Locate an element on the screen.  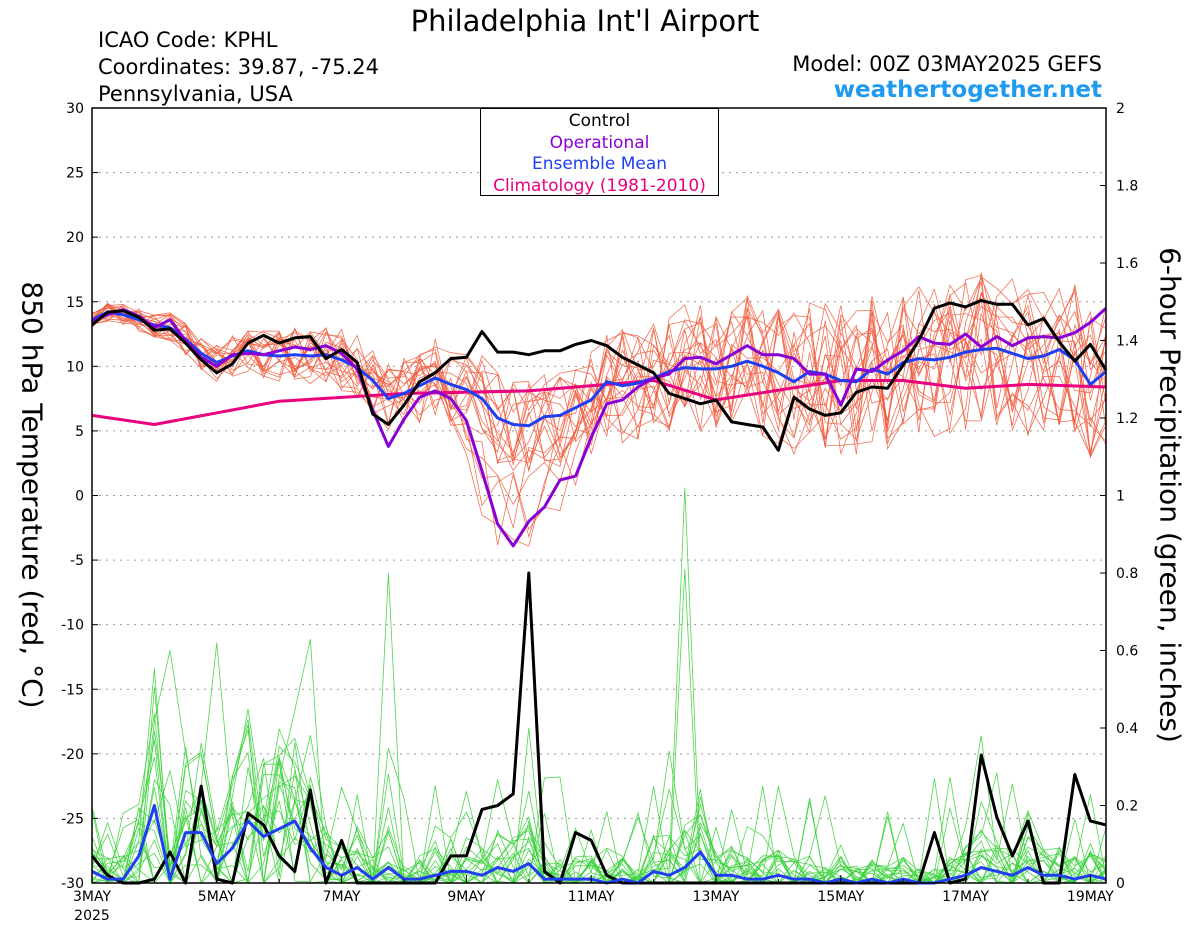
y-right-tick-label: 1.6 is located at coordinates (1127, 264).